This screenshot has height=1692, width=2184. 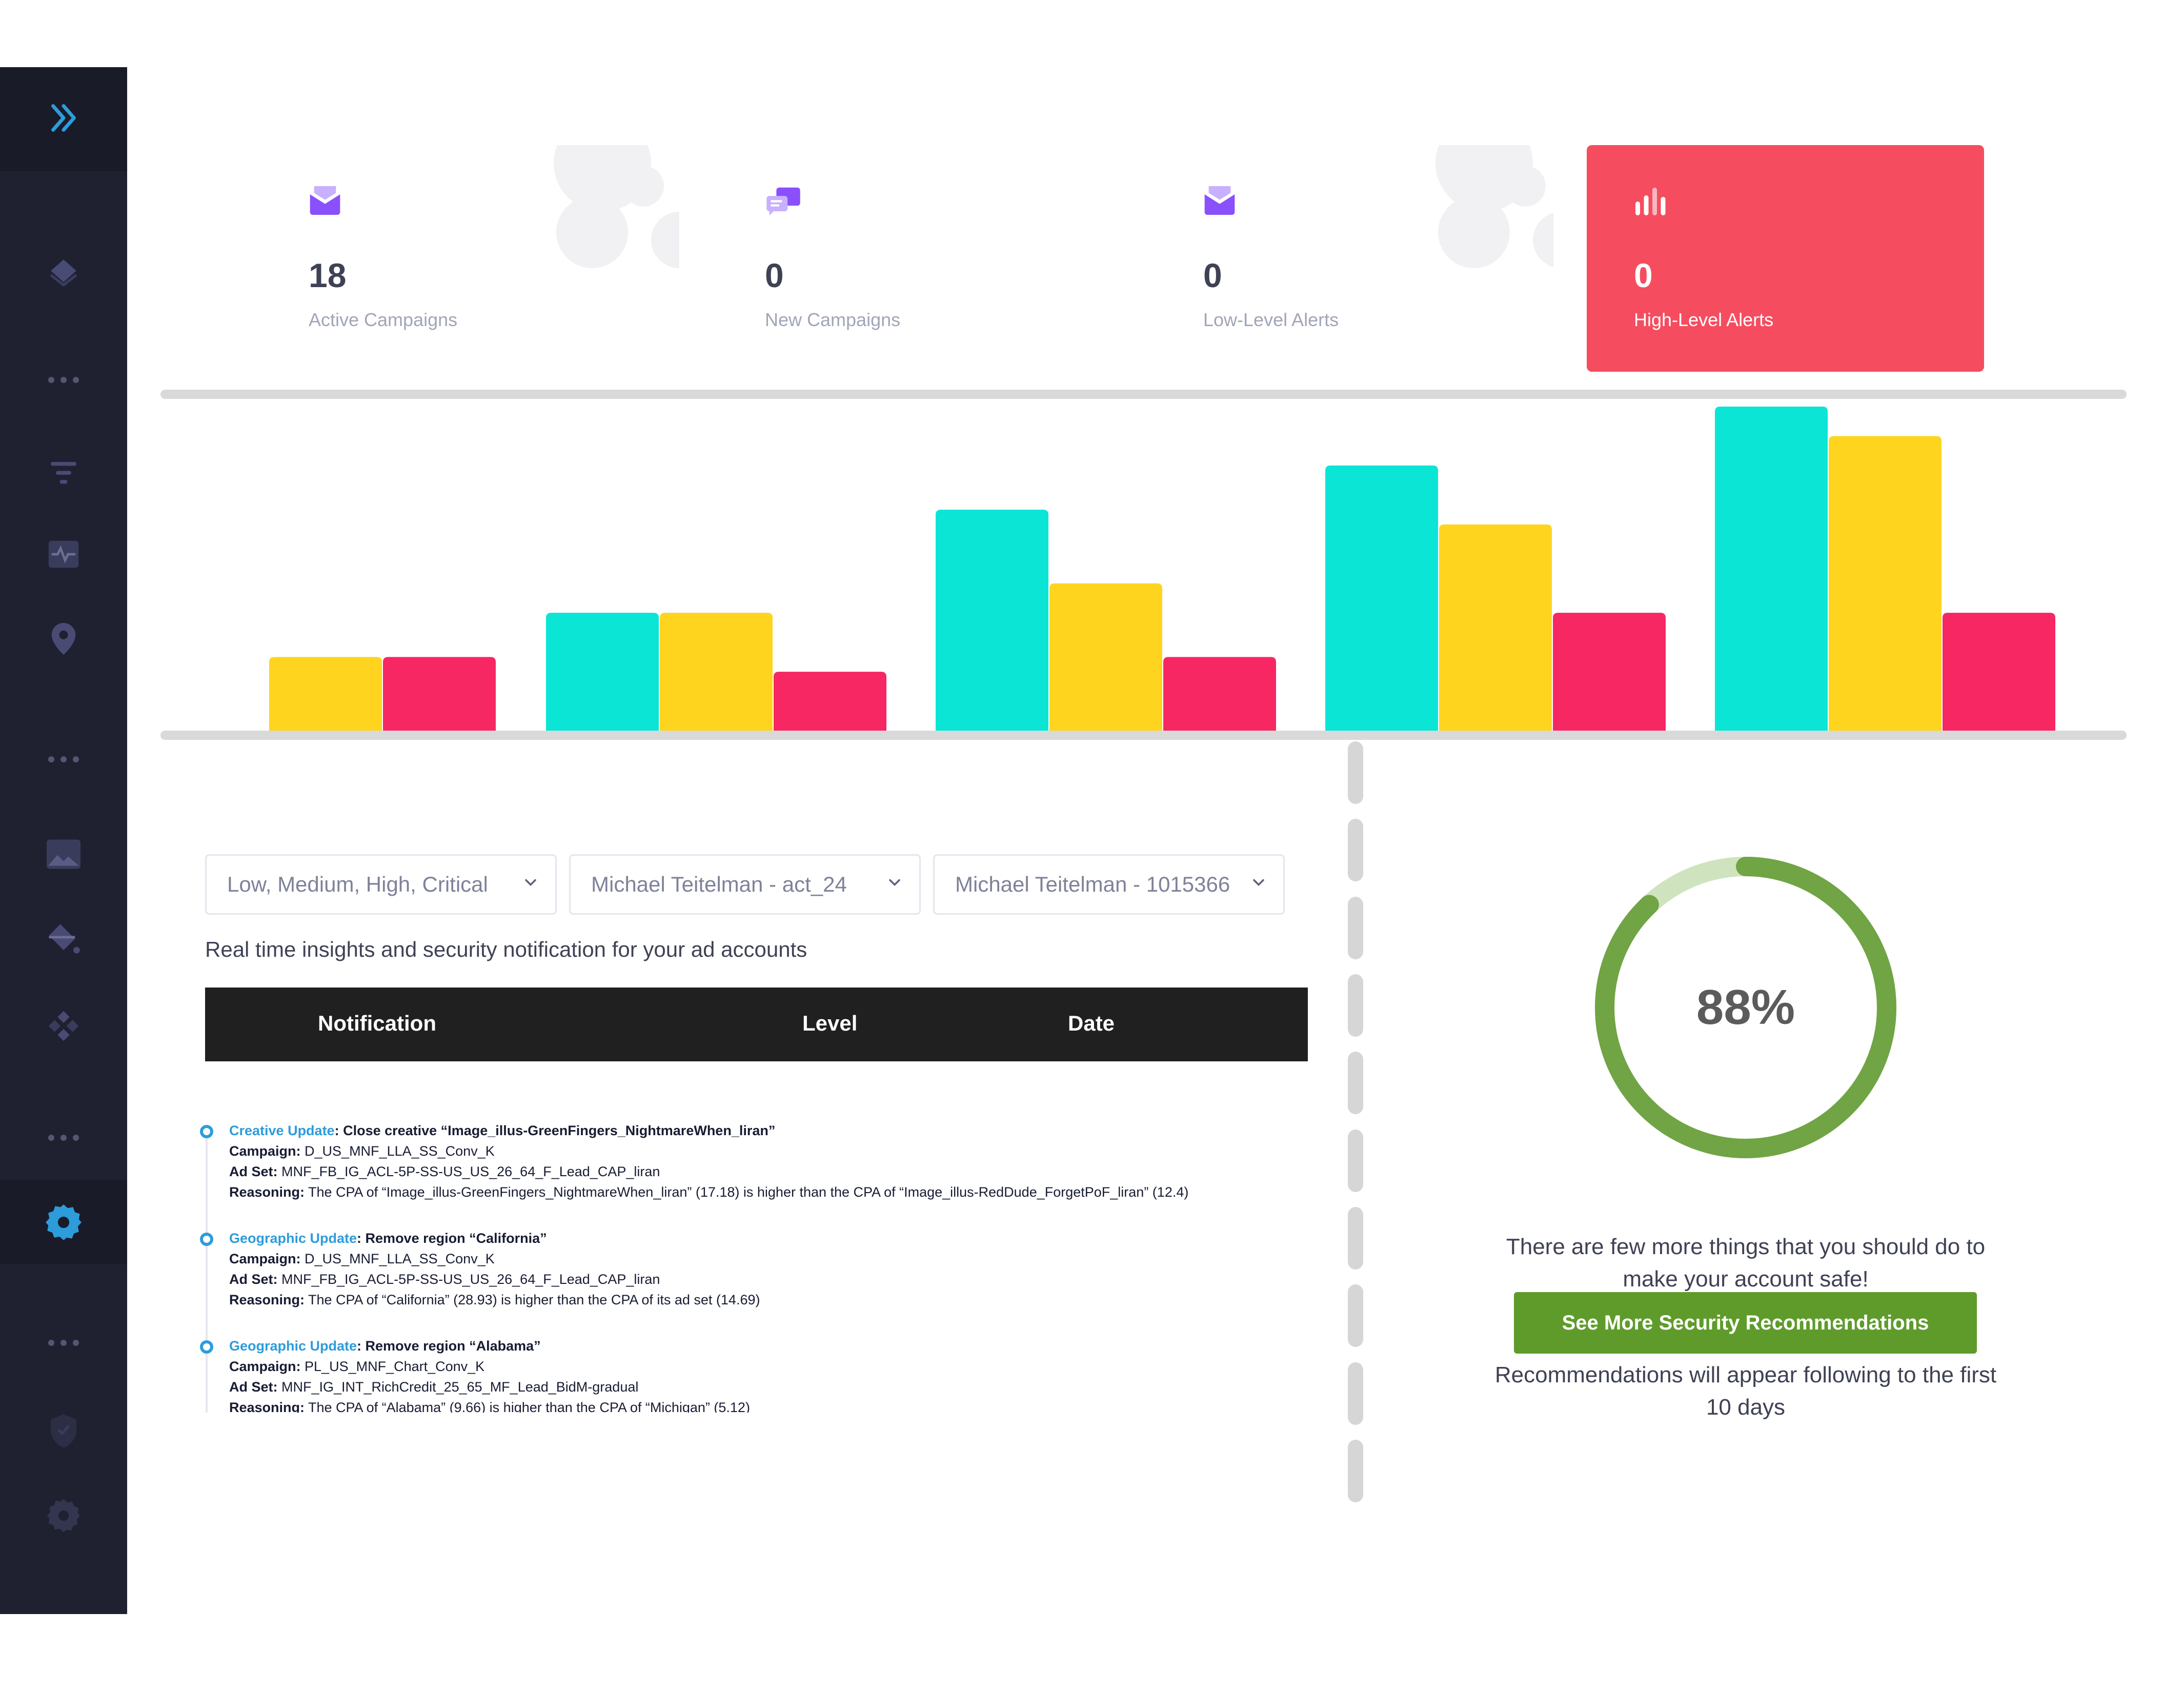 I want to click on sidebar-item-settings, so click(x=63, y=1515).